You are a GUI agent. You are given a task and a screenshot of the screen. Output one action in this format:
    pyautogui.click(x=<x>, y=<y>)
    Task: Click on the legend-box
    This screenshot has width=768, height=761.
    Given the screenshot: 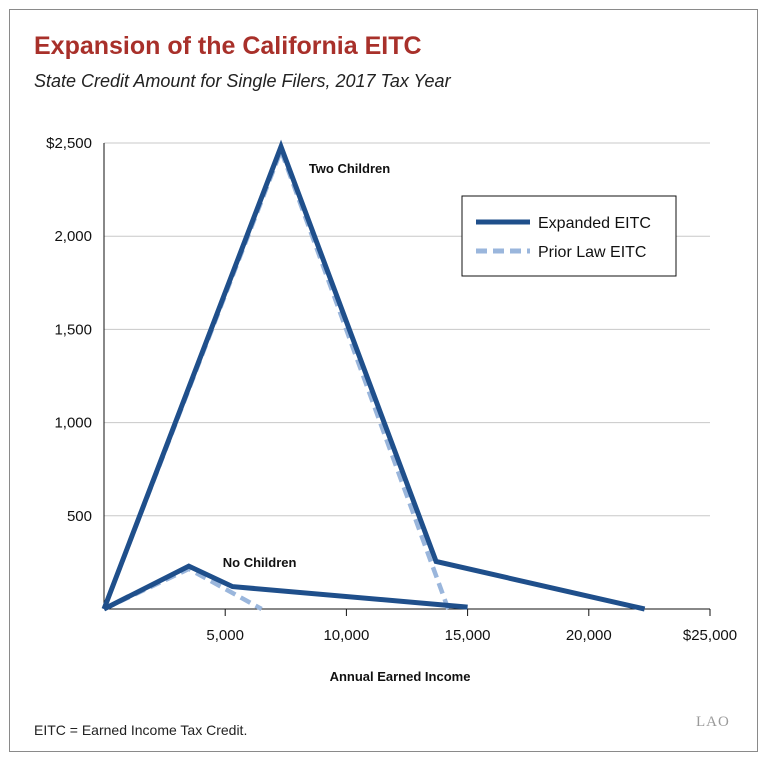 What is the action you would take?
    pyautogui.click(x=569, y=236)
    